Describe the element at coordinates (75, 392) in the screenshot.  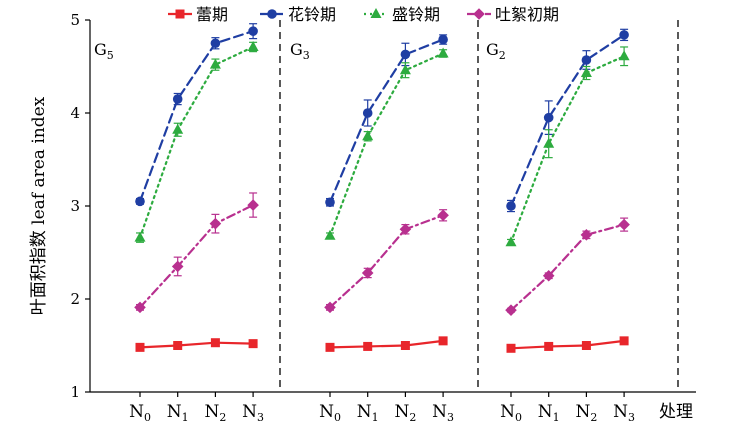
I see `y-tick-label: 1` at that location.